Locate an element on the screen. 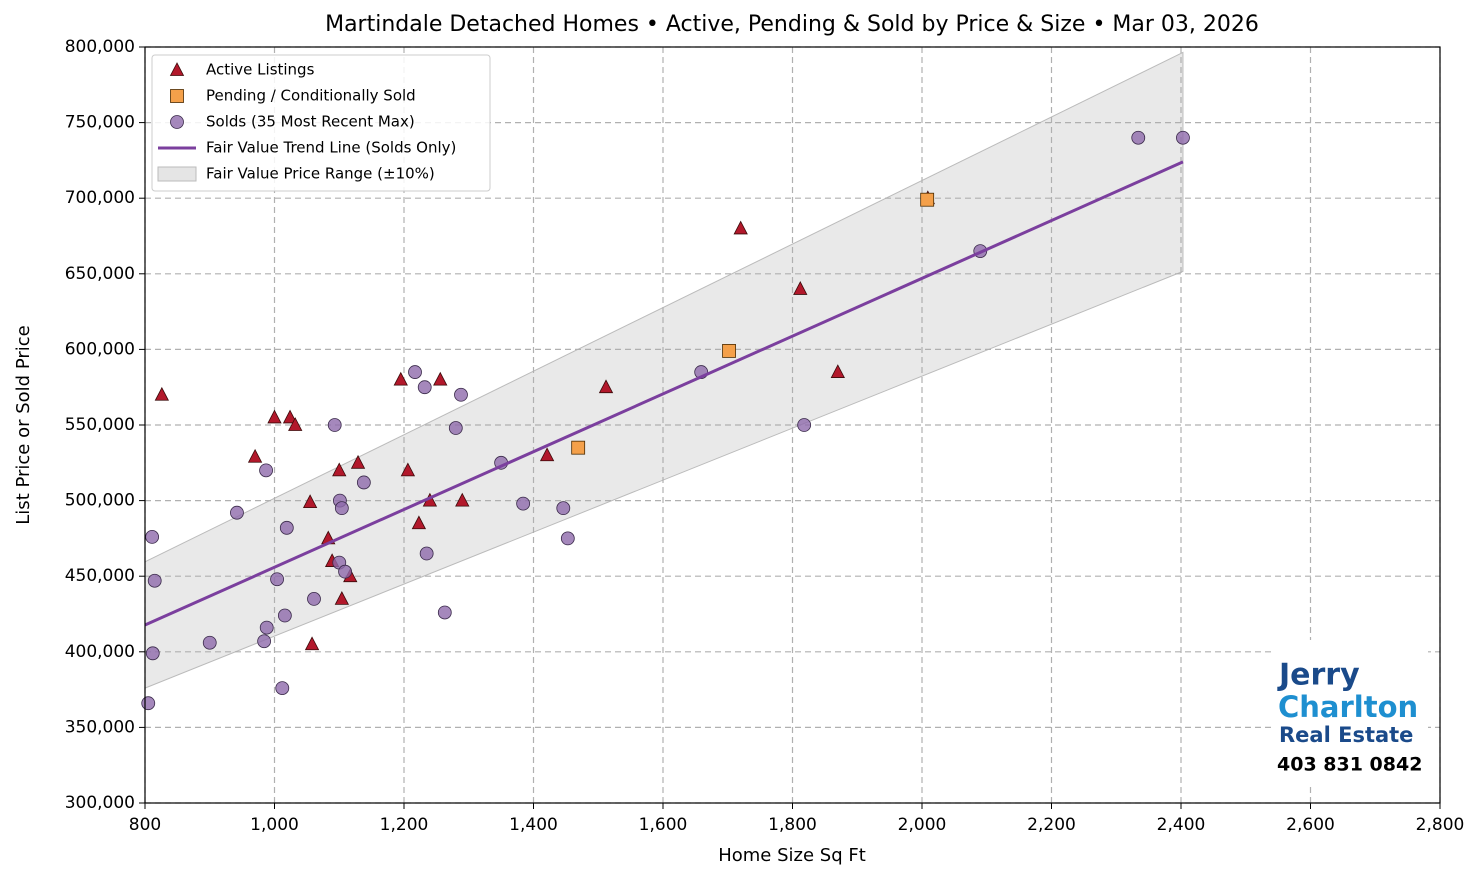 The image size is (1484, 881). x-tick-label: 2,000 is located at coordinates (922, 825).